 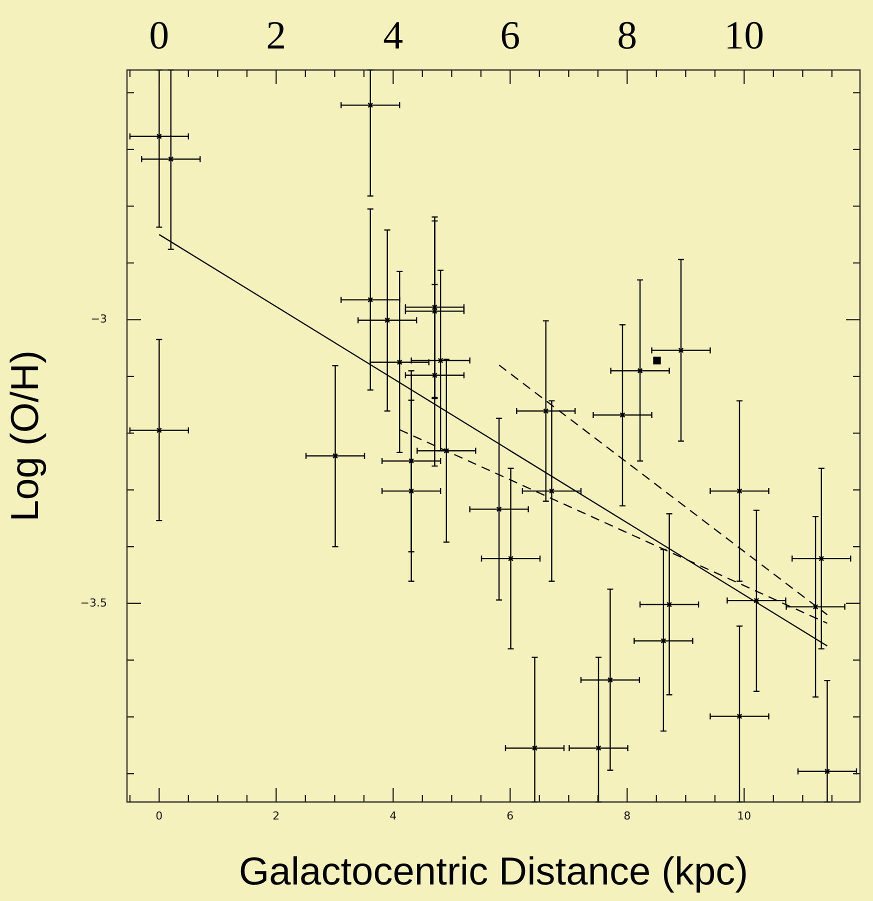 What do you see at coordinates (276, 35) in the screenshot?
I see `x-tick-label: 2` at bounding box center [276, 35].